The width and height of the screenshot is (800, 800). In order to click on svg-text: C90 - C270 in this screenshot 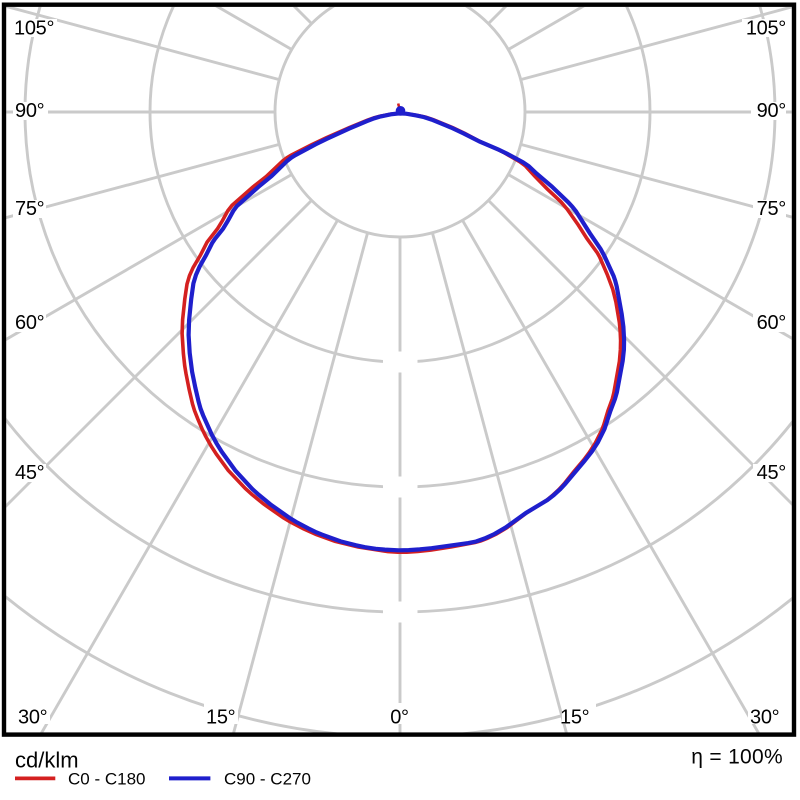, I will do `click(267, 779)`.